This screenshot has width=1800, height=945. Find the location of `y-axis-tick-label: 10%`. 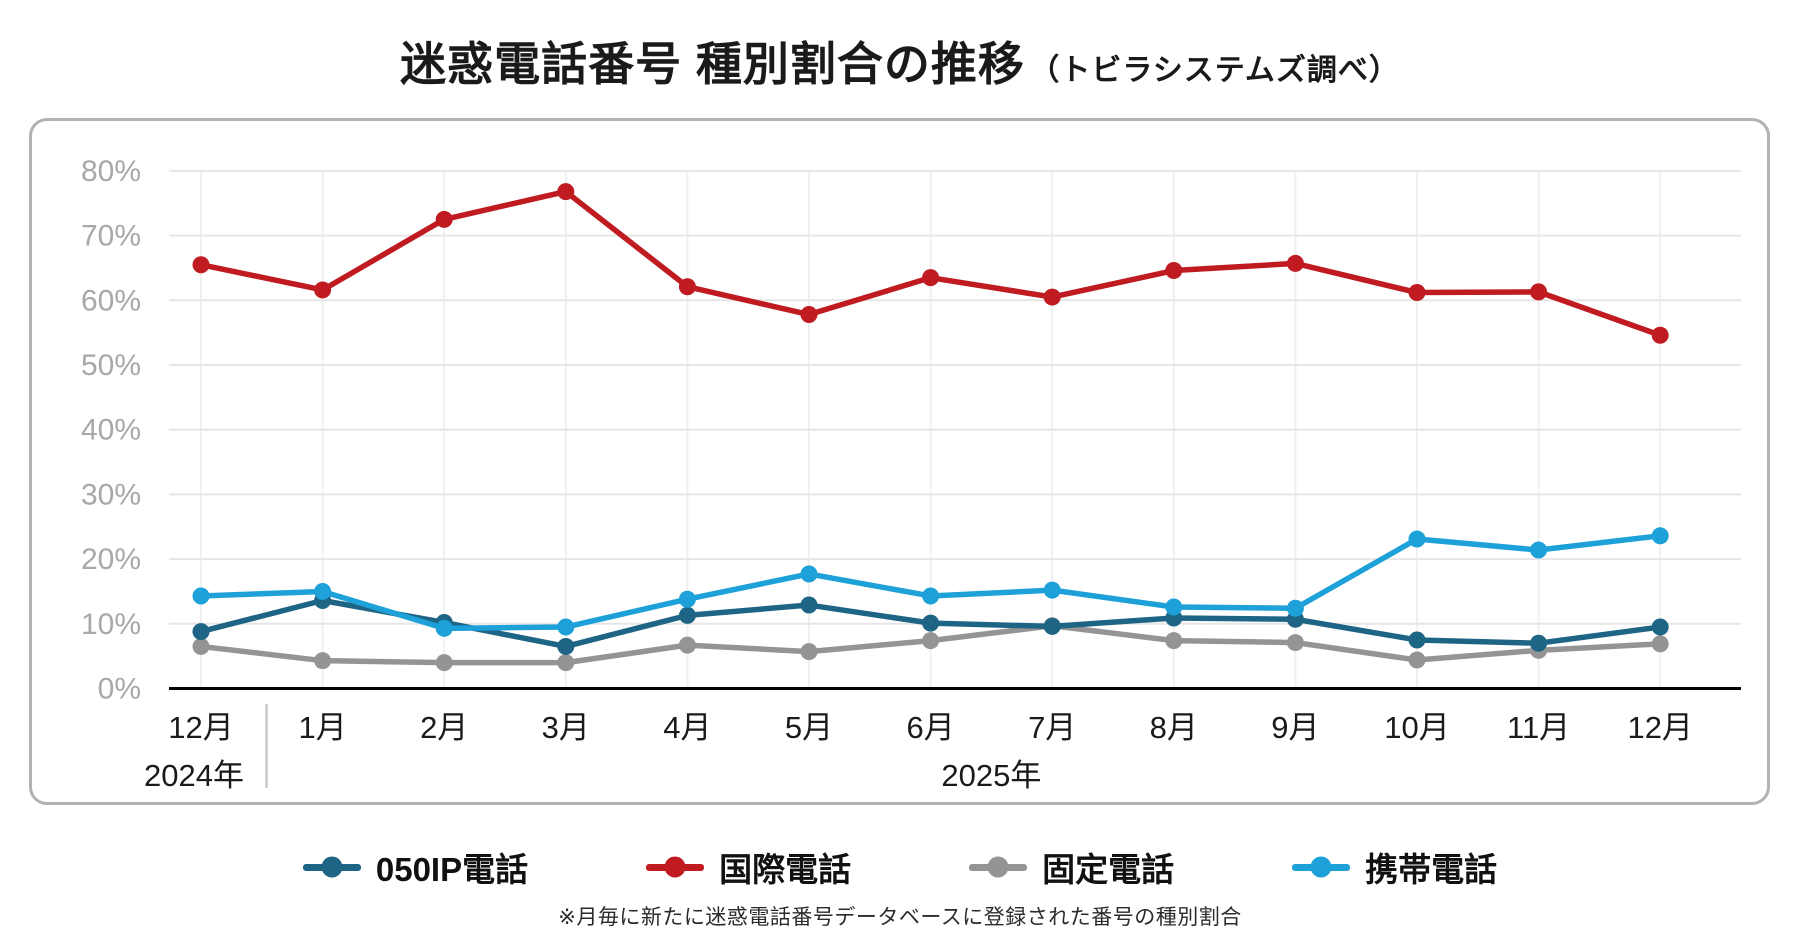

y-axis-tick-label: 10% is located at coordinates (111, 624).